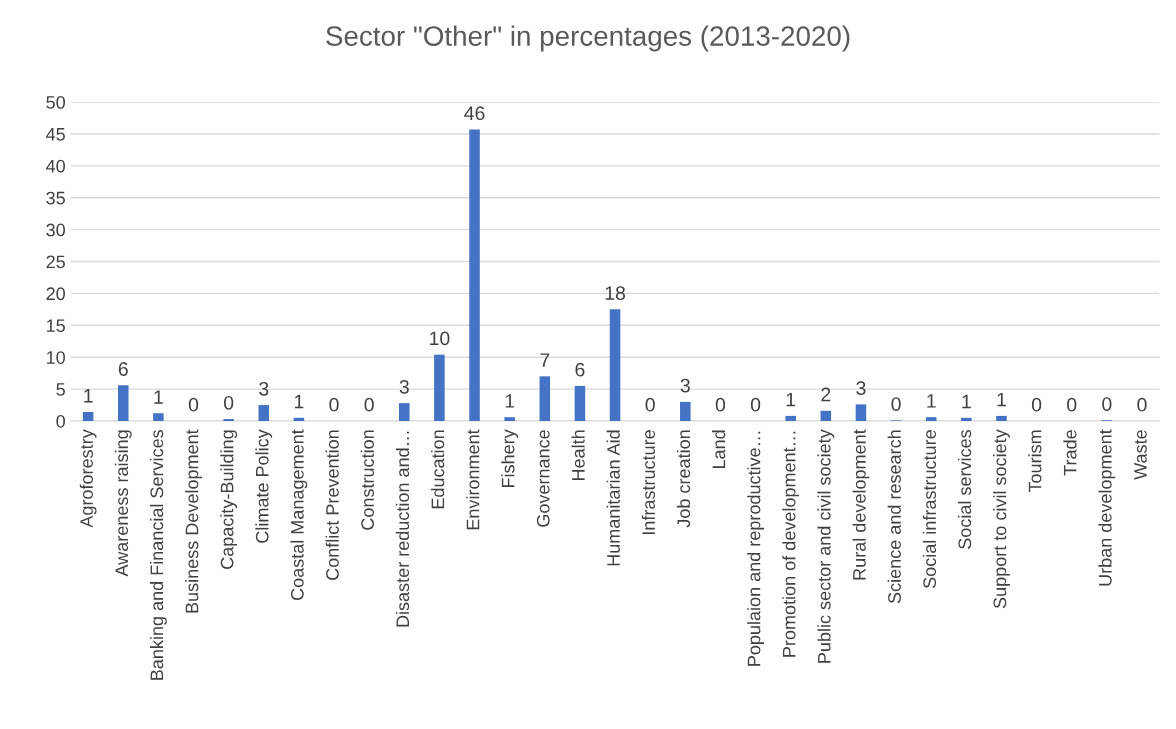  Describe the element at coordinates (55, 102) in the screenshot. I see `y-tick-label: 50` at that location.